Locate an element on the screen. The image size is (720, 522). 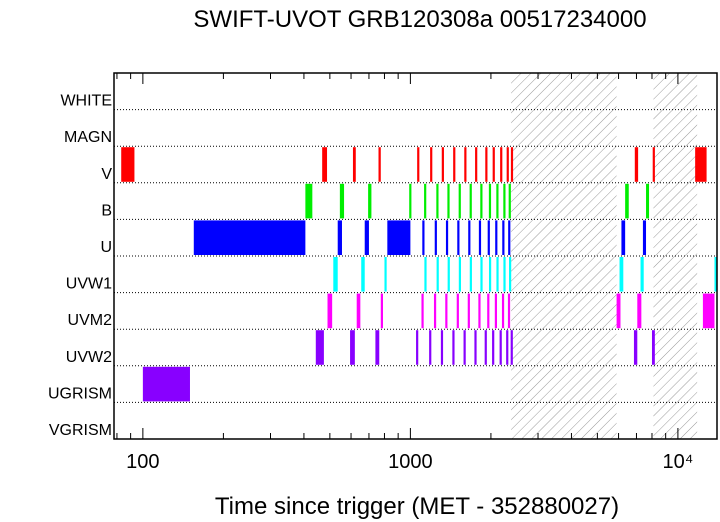
row-label-uvw2: UVW2 is located at coordinates (89, 357).